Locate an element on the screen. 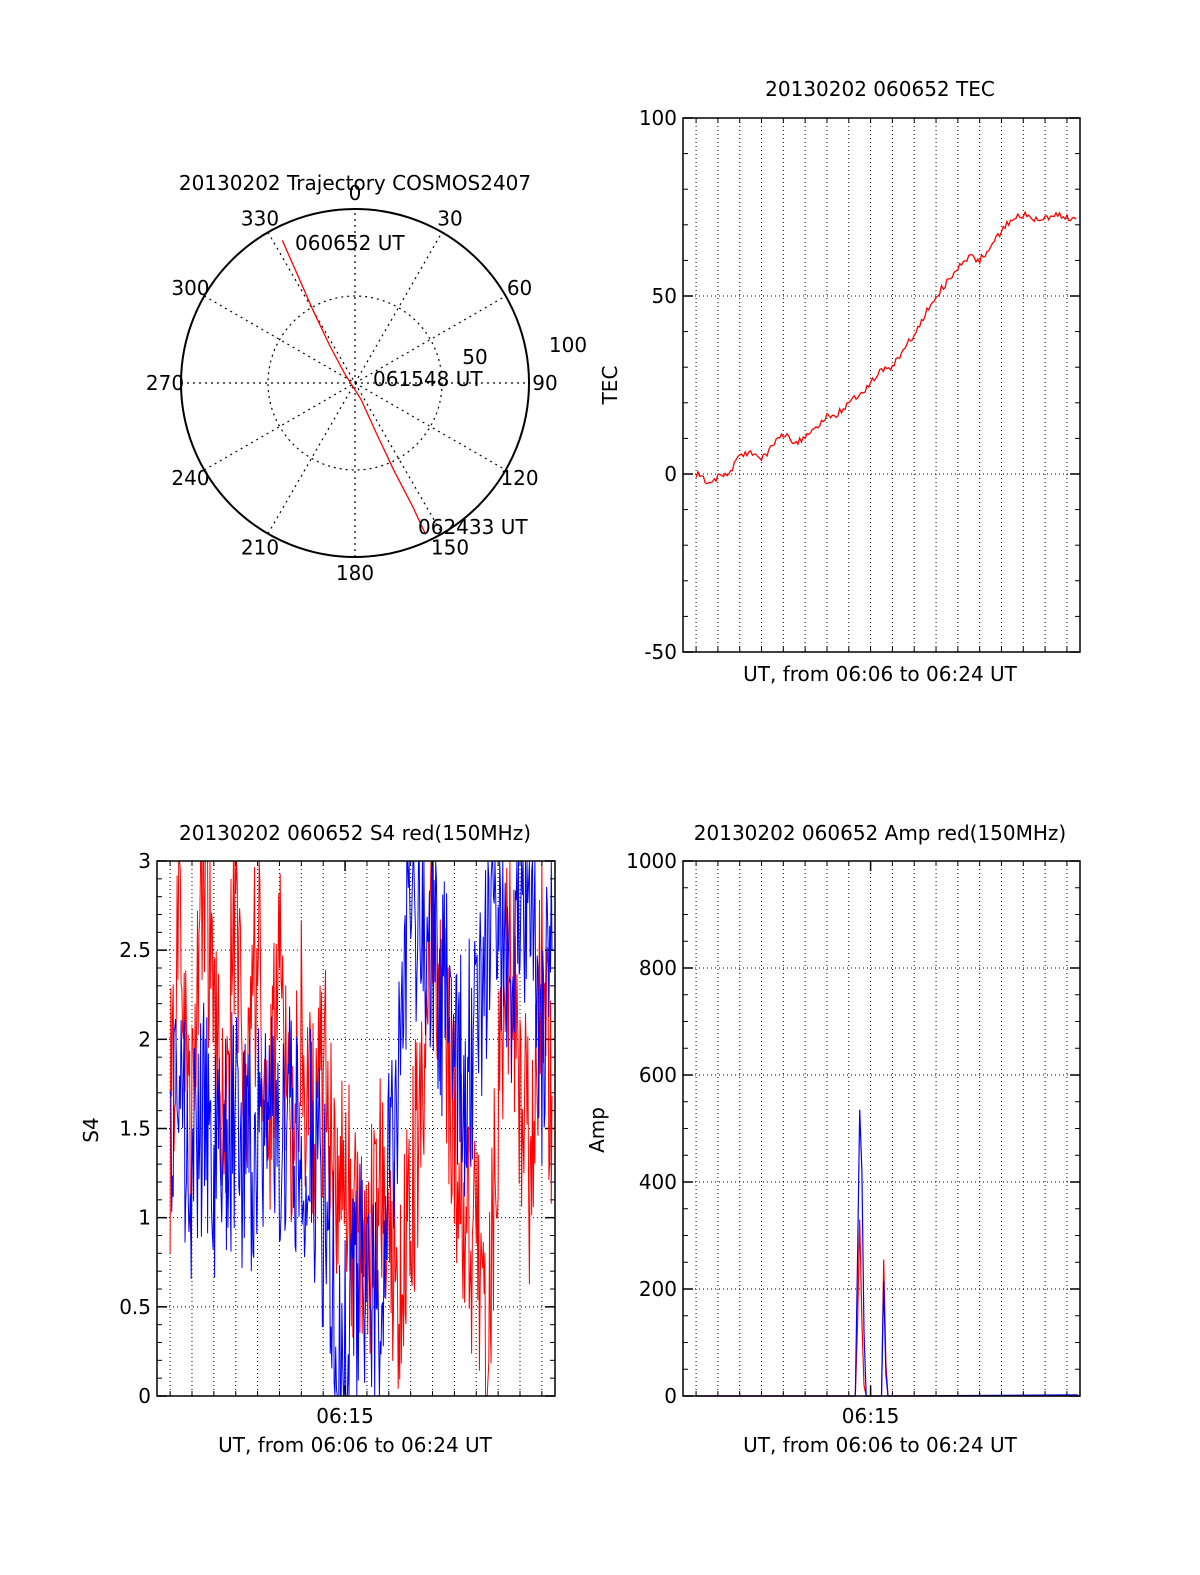 This screenshot has width=1200, height=1575. polar-angle-label: 60 is located at coordinates (519, 288).